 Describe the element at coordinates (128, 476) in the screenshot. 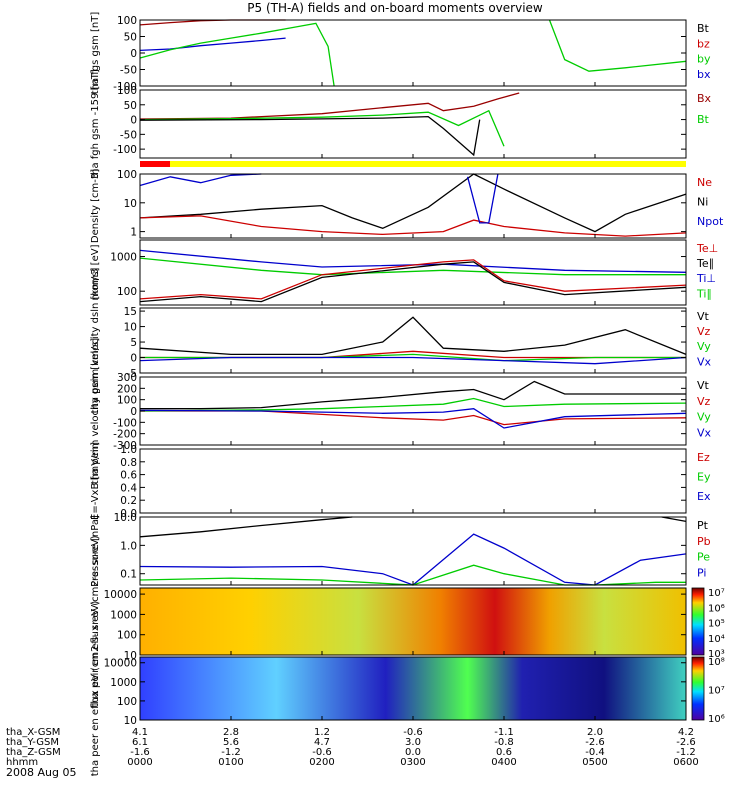

I see `y-tick-label: 0.6` at that location.